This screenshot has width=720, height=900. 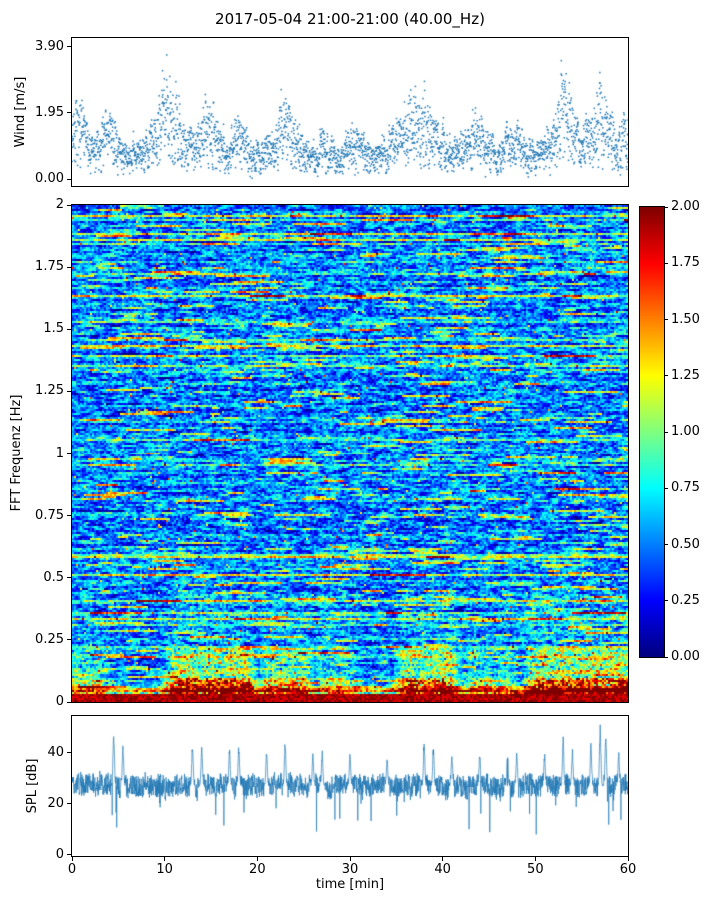 What do you see at coordinates (685, 488) in the screenshot?
I see `colorbar-tick-label: 0.75` at bounding box center [685, 488].